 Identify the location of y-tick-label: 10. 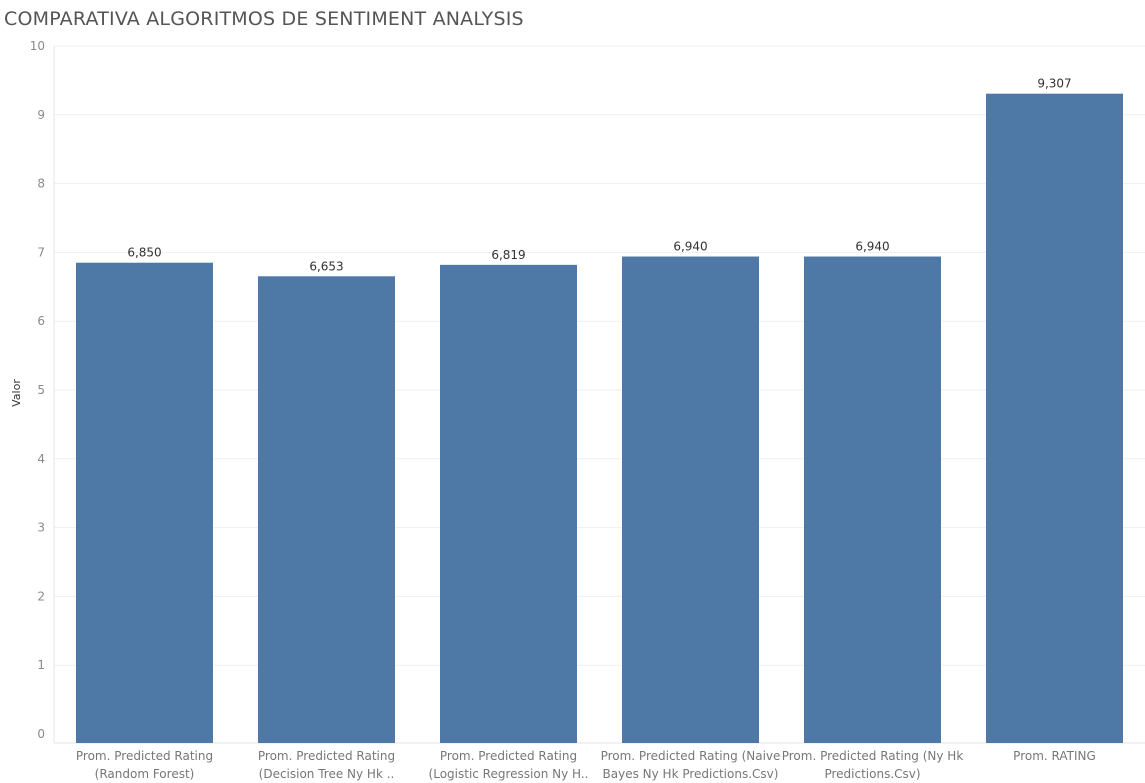
(37, 46).